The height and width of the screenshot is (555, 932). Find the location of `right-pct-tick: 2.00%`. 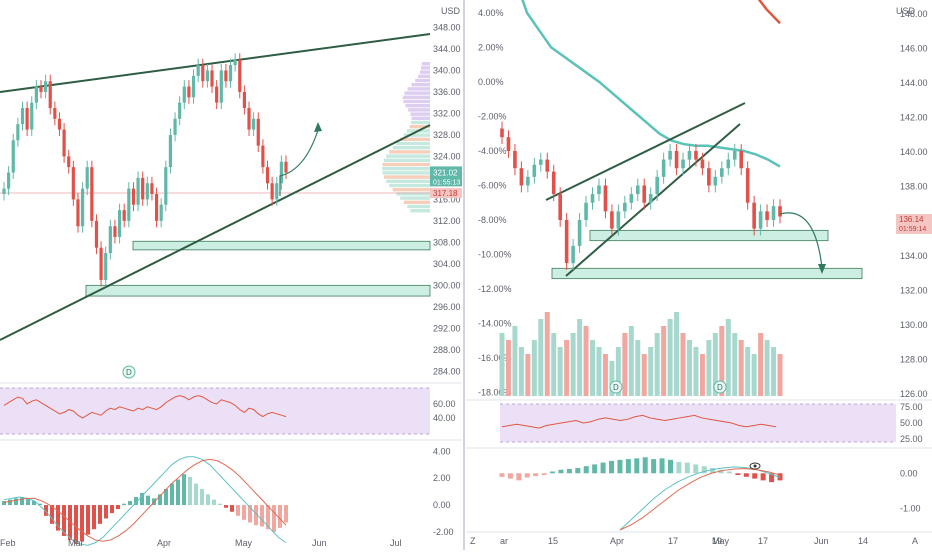

right-pct-tick: 2.00% is located at coordinates (491, 47).